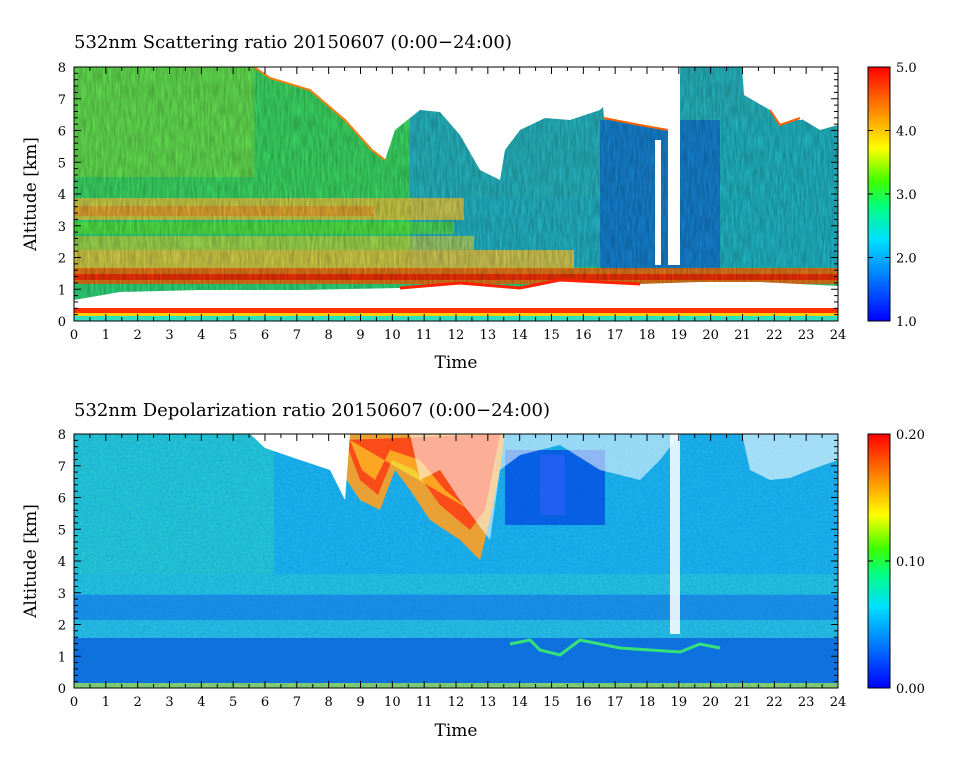 Image resolution: width=960 pixels, height=770 pixels. What do you see at coordinates (910, 689) in the screenshot?
I see `colorbar-tick-label: 0.00` at bounding box center [910, 689].